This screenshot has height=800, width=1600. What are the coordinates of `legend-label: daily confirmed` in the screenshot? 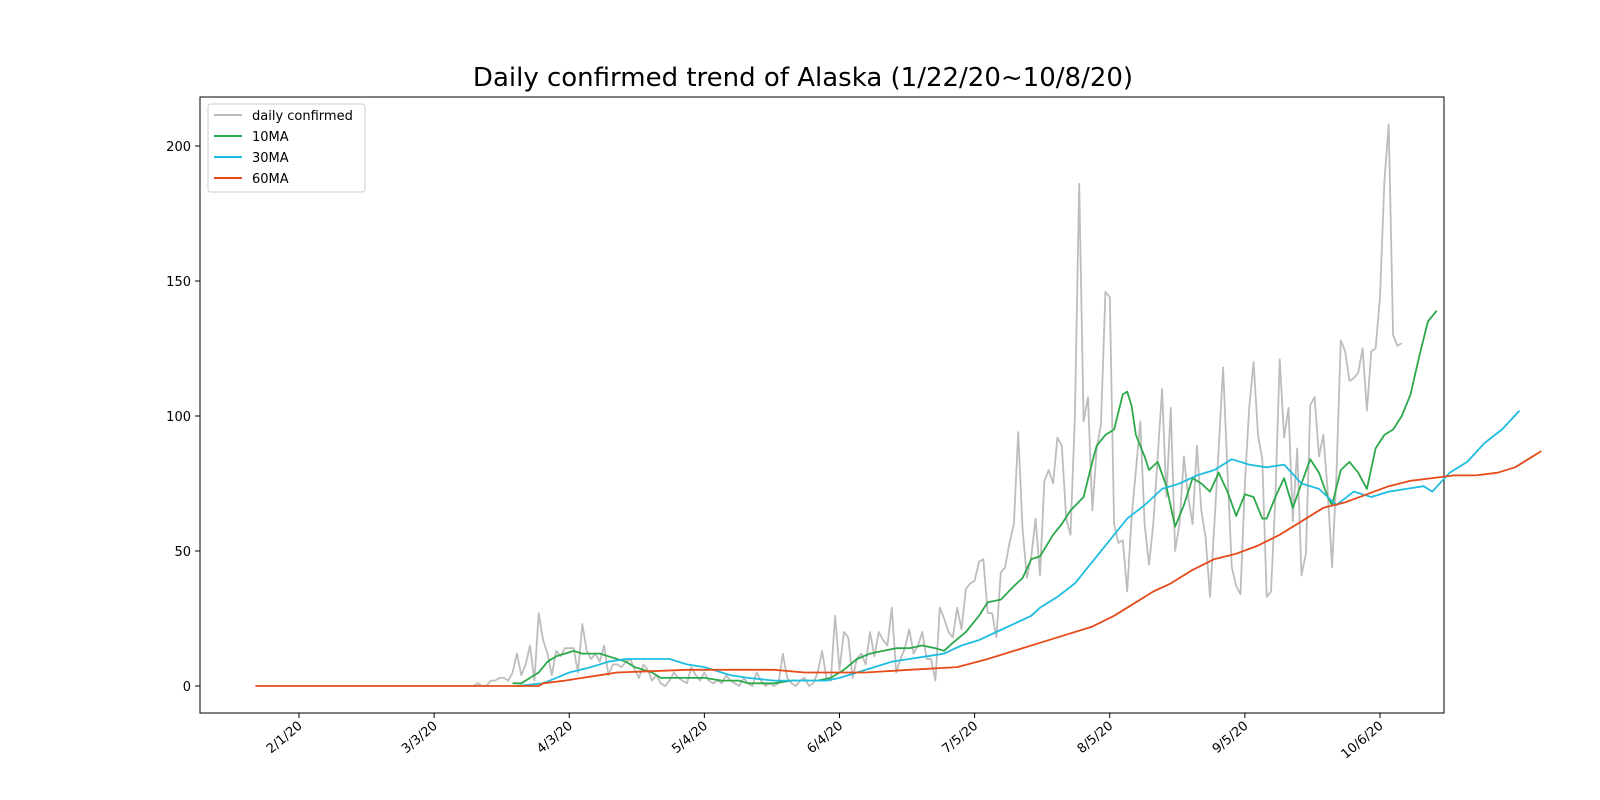 It's located at (302, 116).